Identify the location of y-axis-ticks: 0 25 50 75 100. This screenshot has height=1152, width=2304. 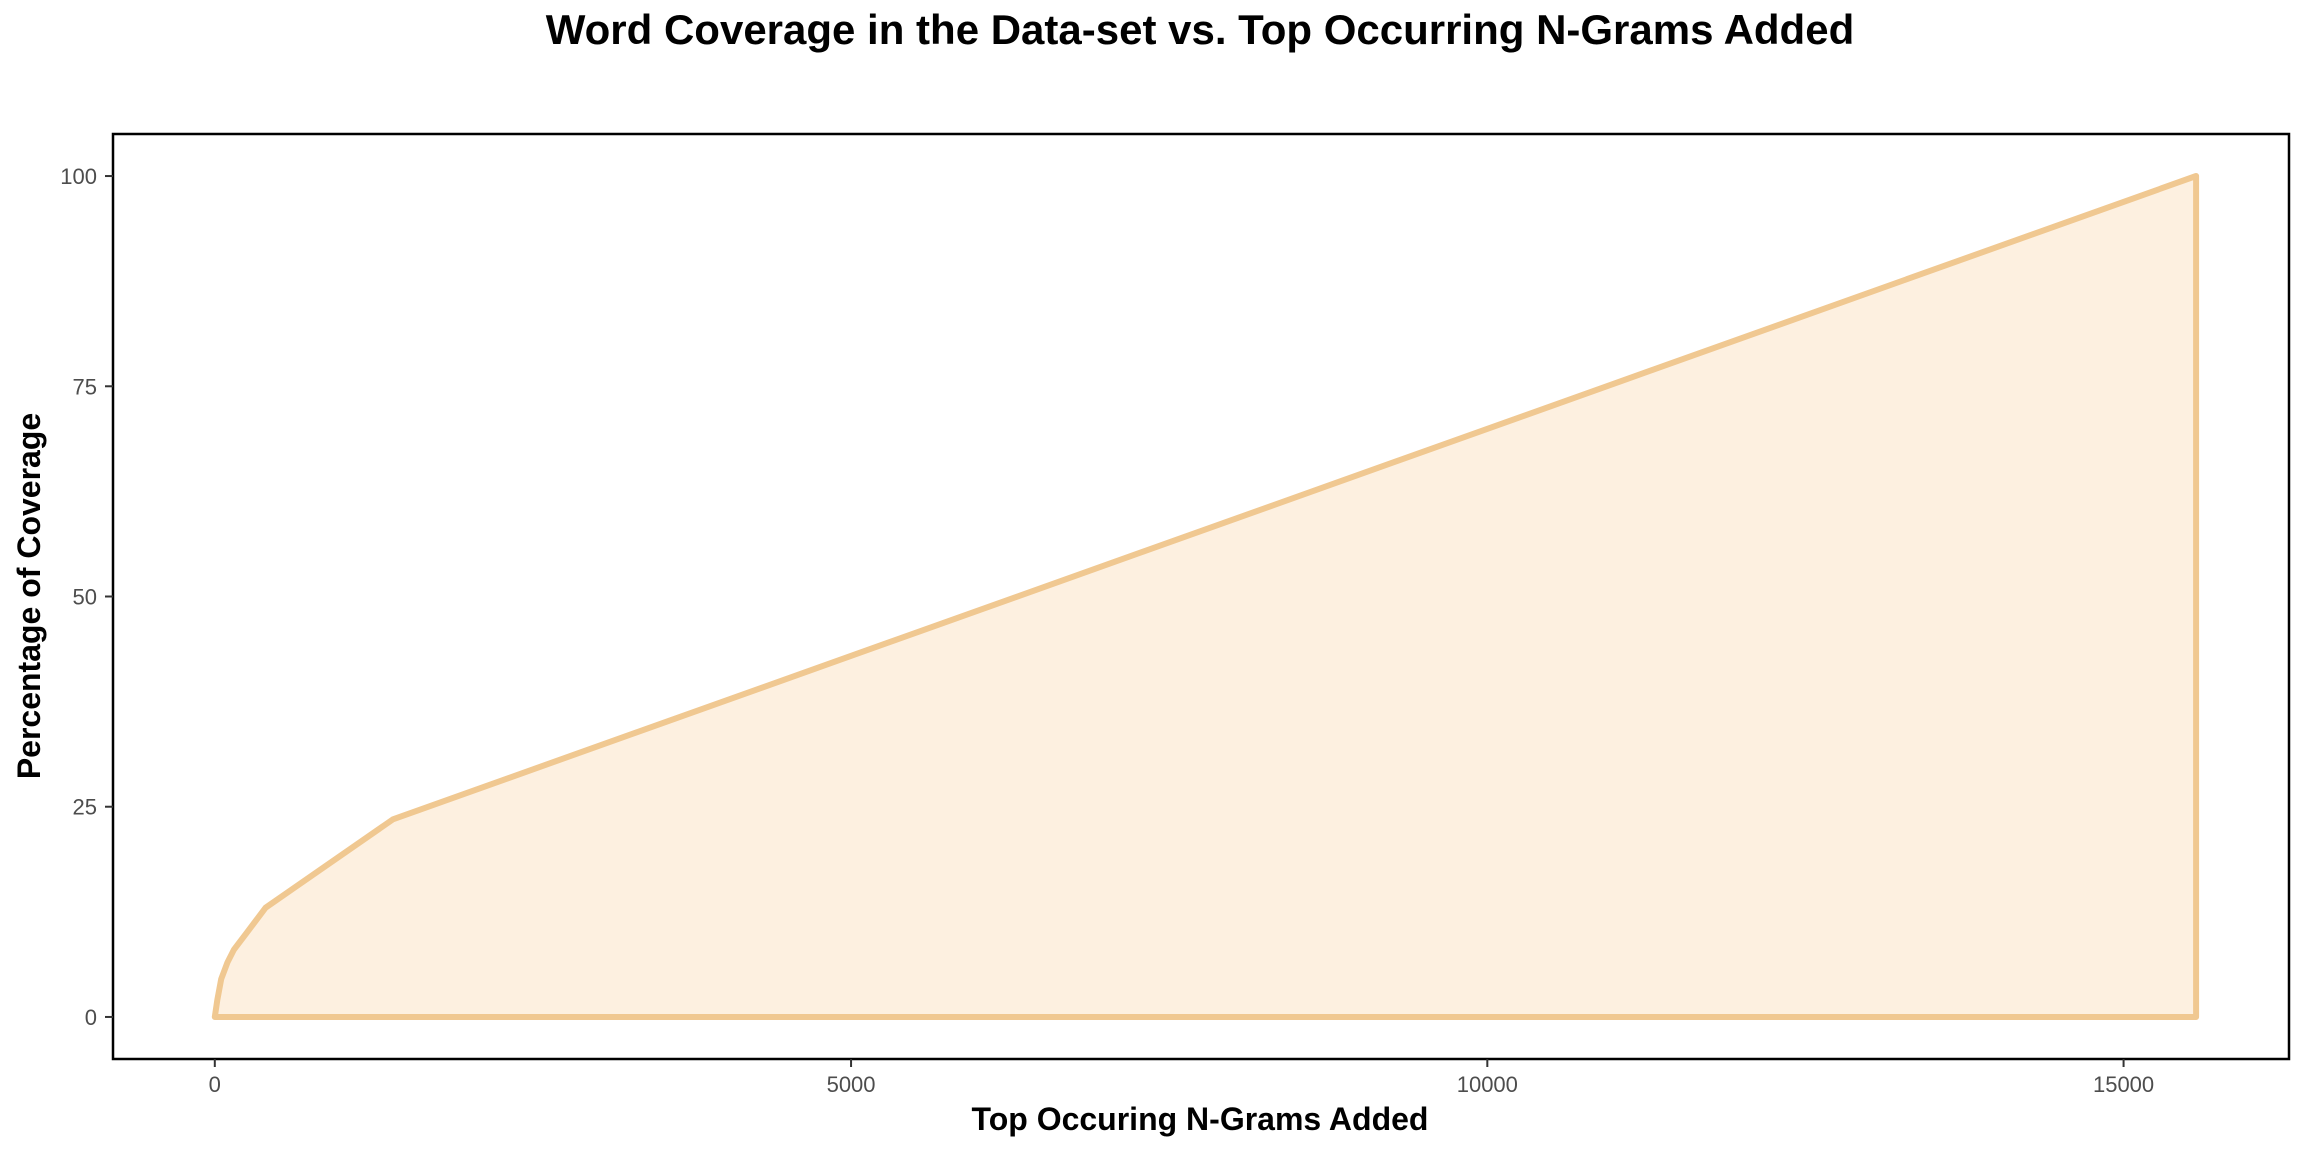
(86, 597).